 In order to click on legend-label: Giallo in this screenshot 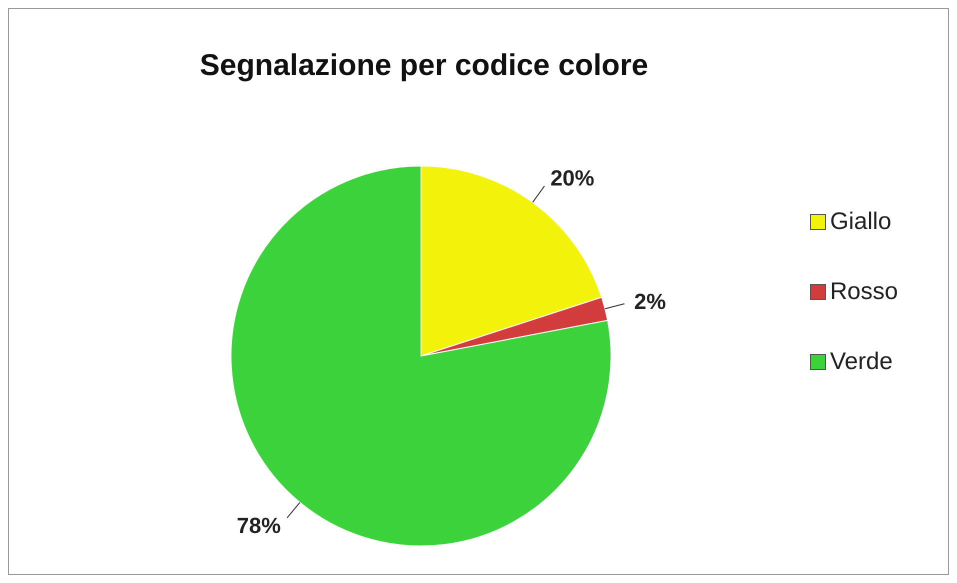, I will do `click(861, 222)`.